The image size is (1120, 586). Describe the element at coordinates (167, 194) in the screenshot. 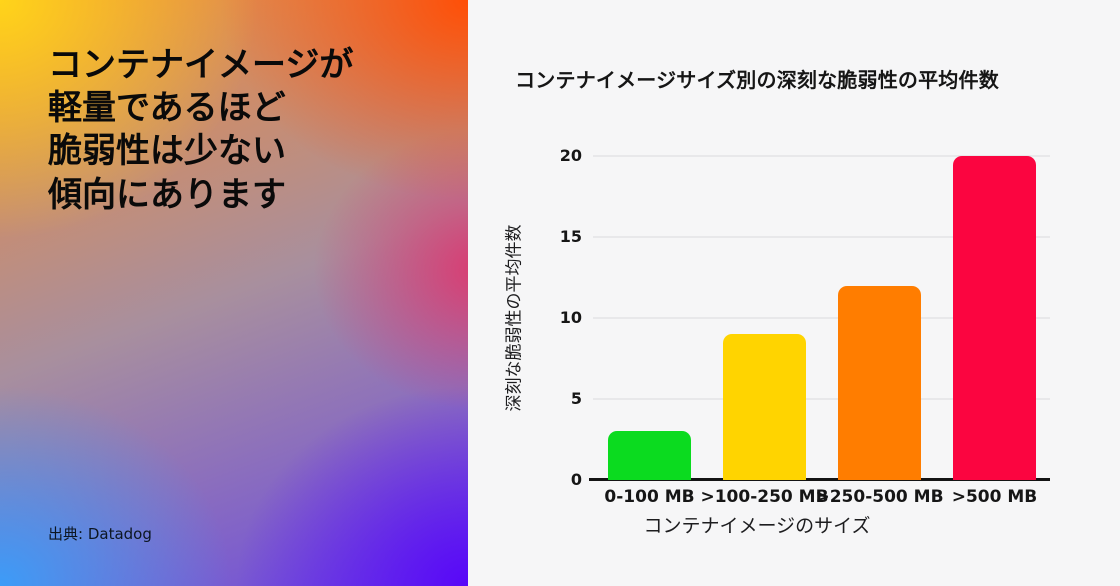

I see `headline-line: 傾向にあります` at that location.